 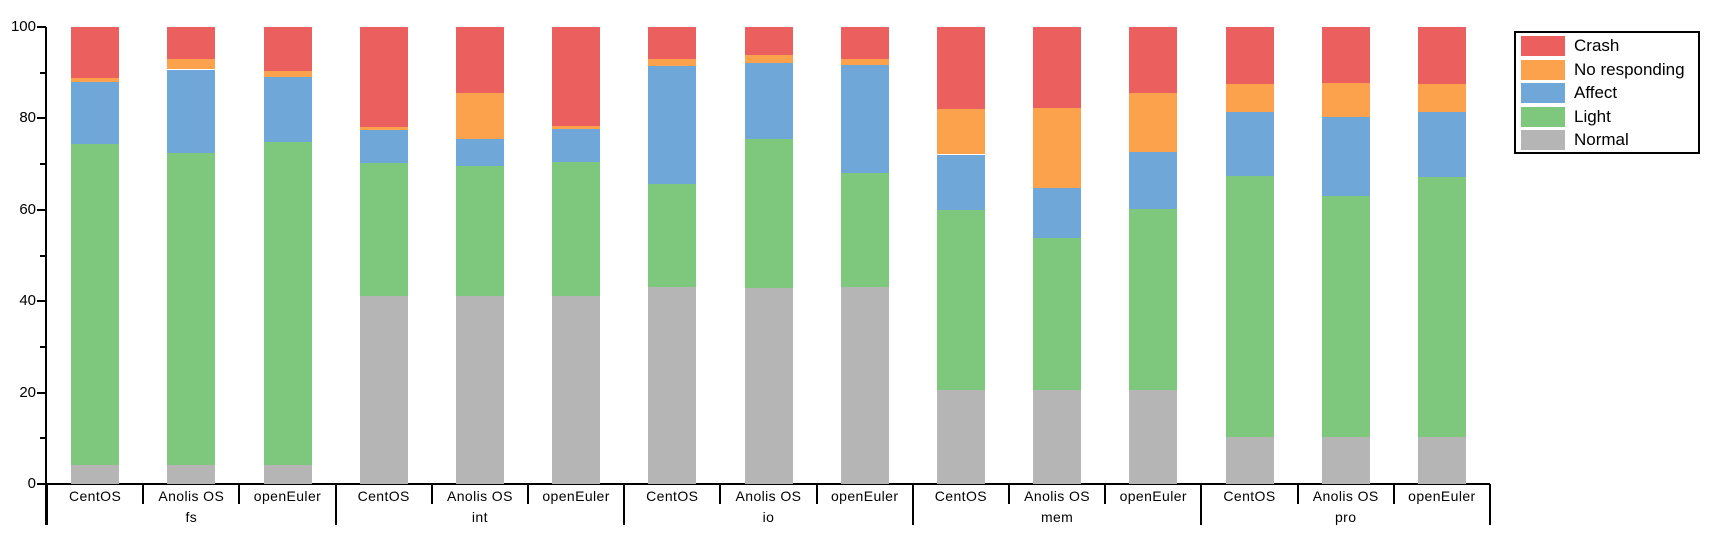 I want to click on y-tick-label: 20, so click(x=27, y=392).